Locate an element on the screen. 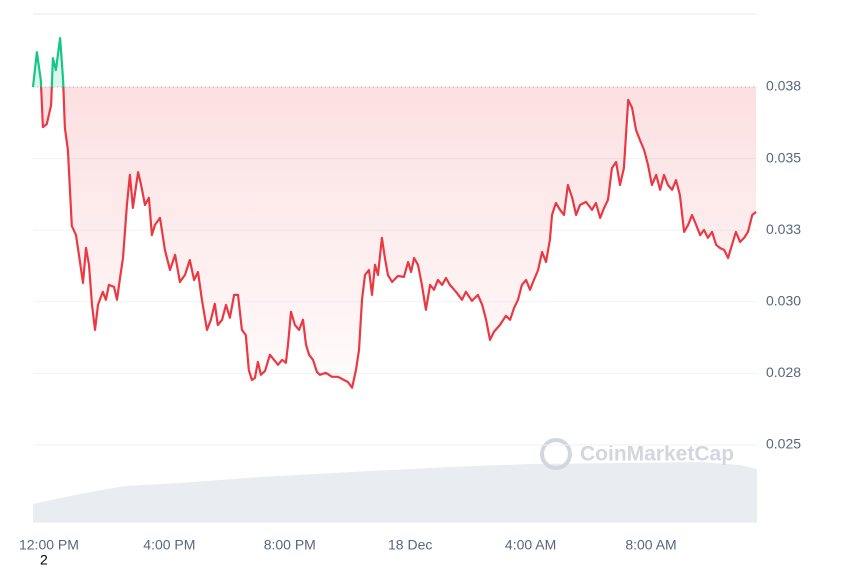 Image resolution: width=850 pixels, height=572 pixels. y-tick-label: 0.030 is located at coordinates (783, 300).